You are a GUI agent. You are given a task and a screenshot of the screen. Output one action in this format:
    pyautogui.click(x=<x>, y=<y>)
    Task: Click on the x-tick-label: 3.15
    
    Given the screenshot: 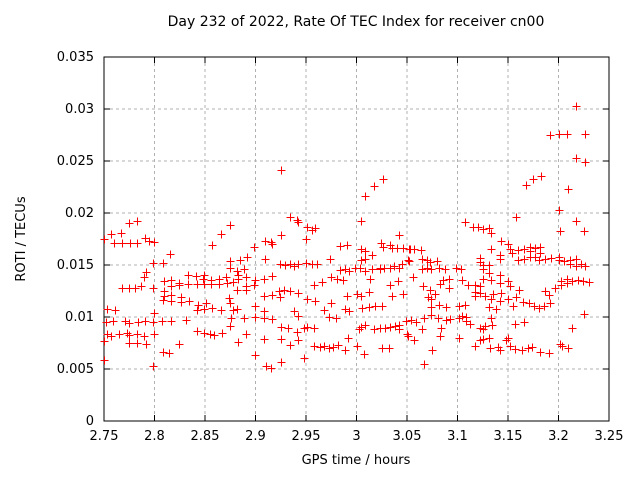 What is the action you would take?
    pyautogui.click(x=508, y=436)
    